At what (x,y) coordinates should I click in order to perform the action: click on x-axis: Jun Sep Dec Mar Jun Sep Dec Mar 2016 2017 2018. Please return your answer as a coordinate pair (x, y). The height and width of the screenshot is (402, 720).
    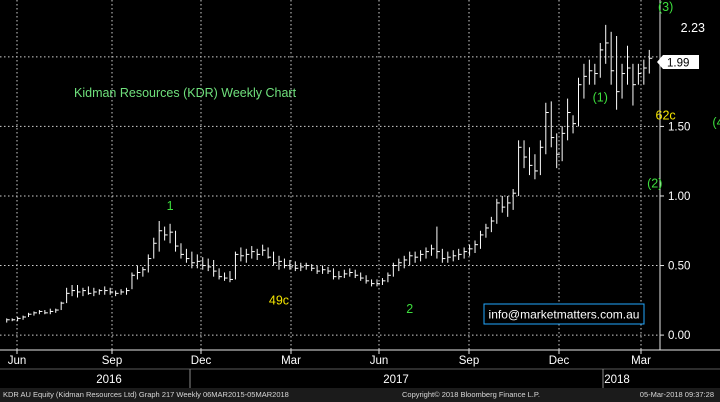
    Looking at the image, I should click on (360, 368).